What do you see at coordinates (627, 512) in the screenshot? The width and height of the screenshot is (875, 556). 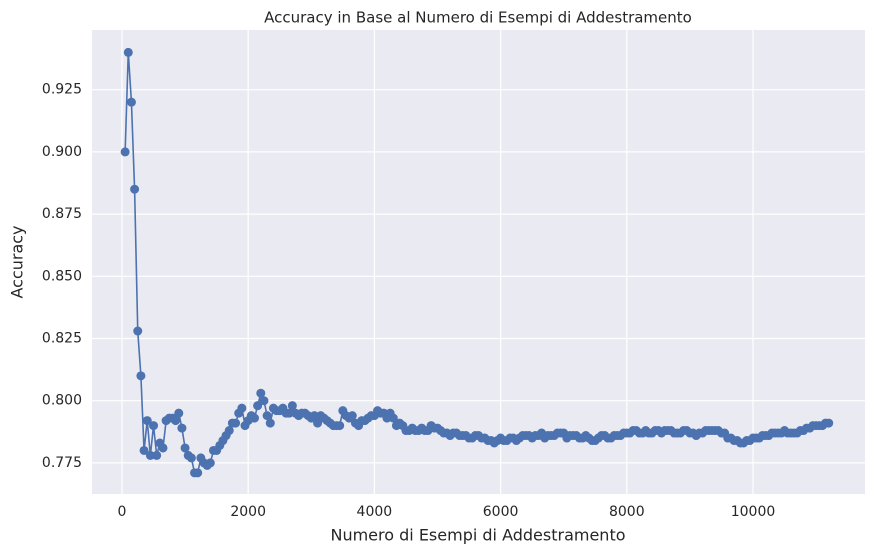 I see `x-tick-label: 8000` at bounding box center [627, 512].